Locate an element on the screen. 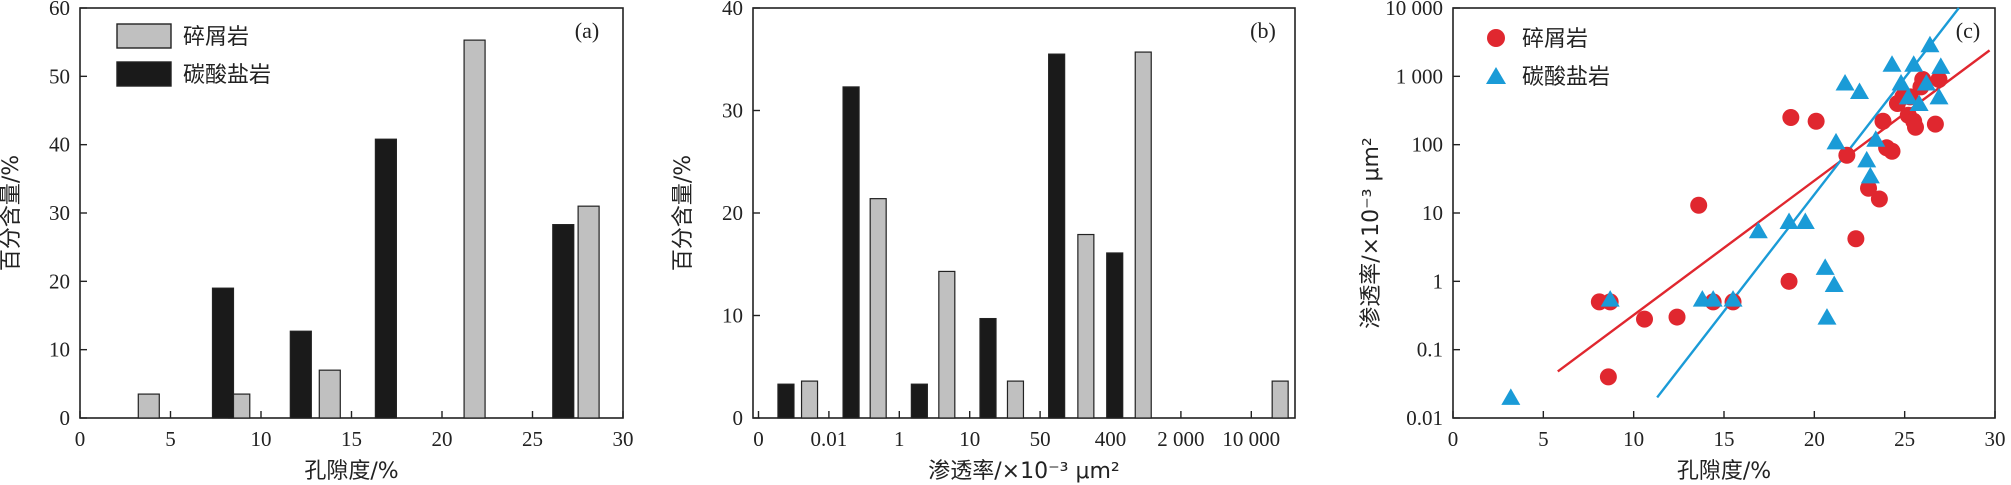  x-tick-label-b-2: 1 is located at coordinates (899, 439).